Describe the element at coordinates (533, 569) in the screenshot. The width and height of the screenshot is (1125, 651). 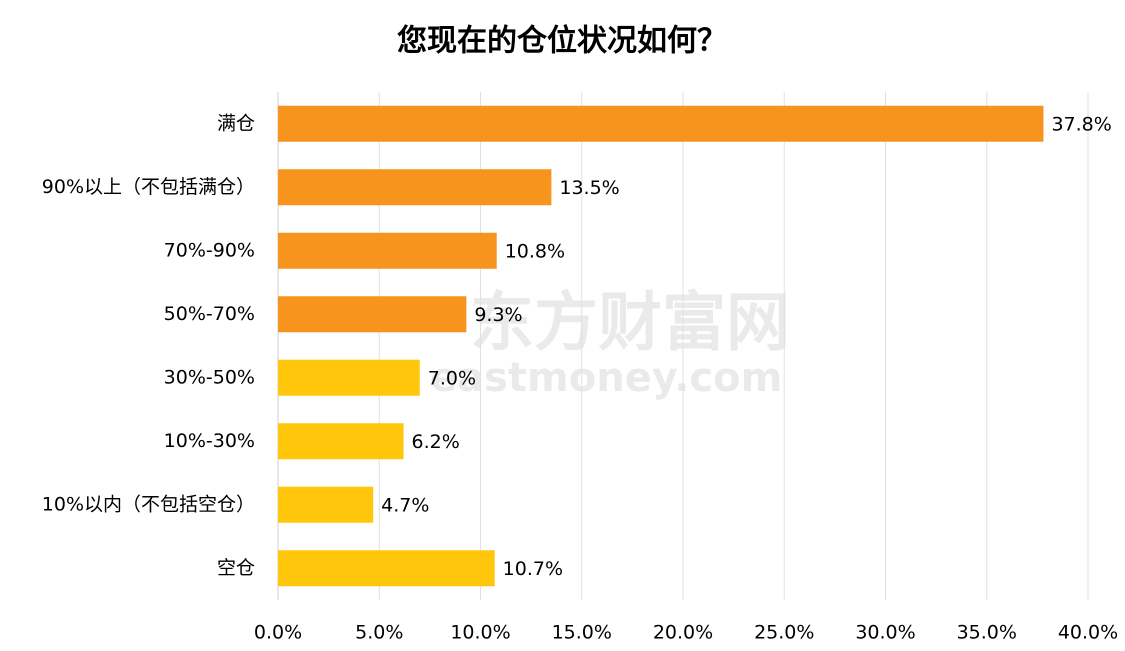
I see `value-label: 10.7%` at that location.